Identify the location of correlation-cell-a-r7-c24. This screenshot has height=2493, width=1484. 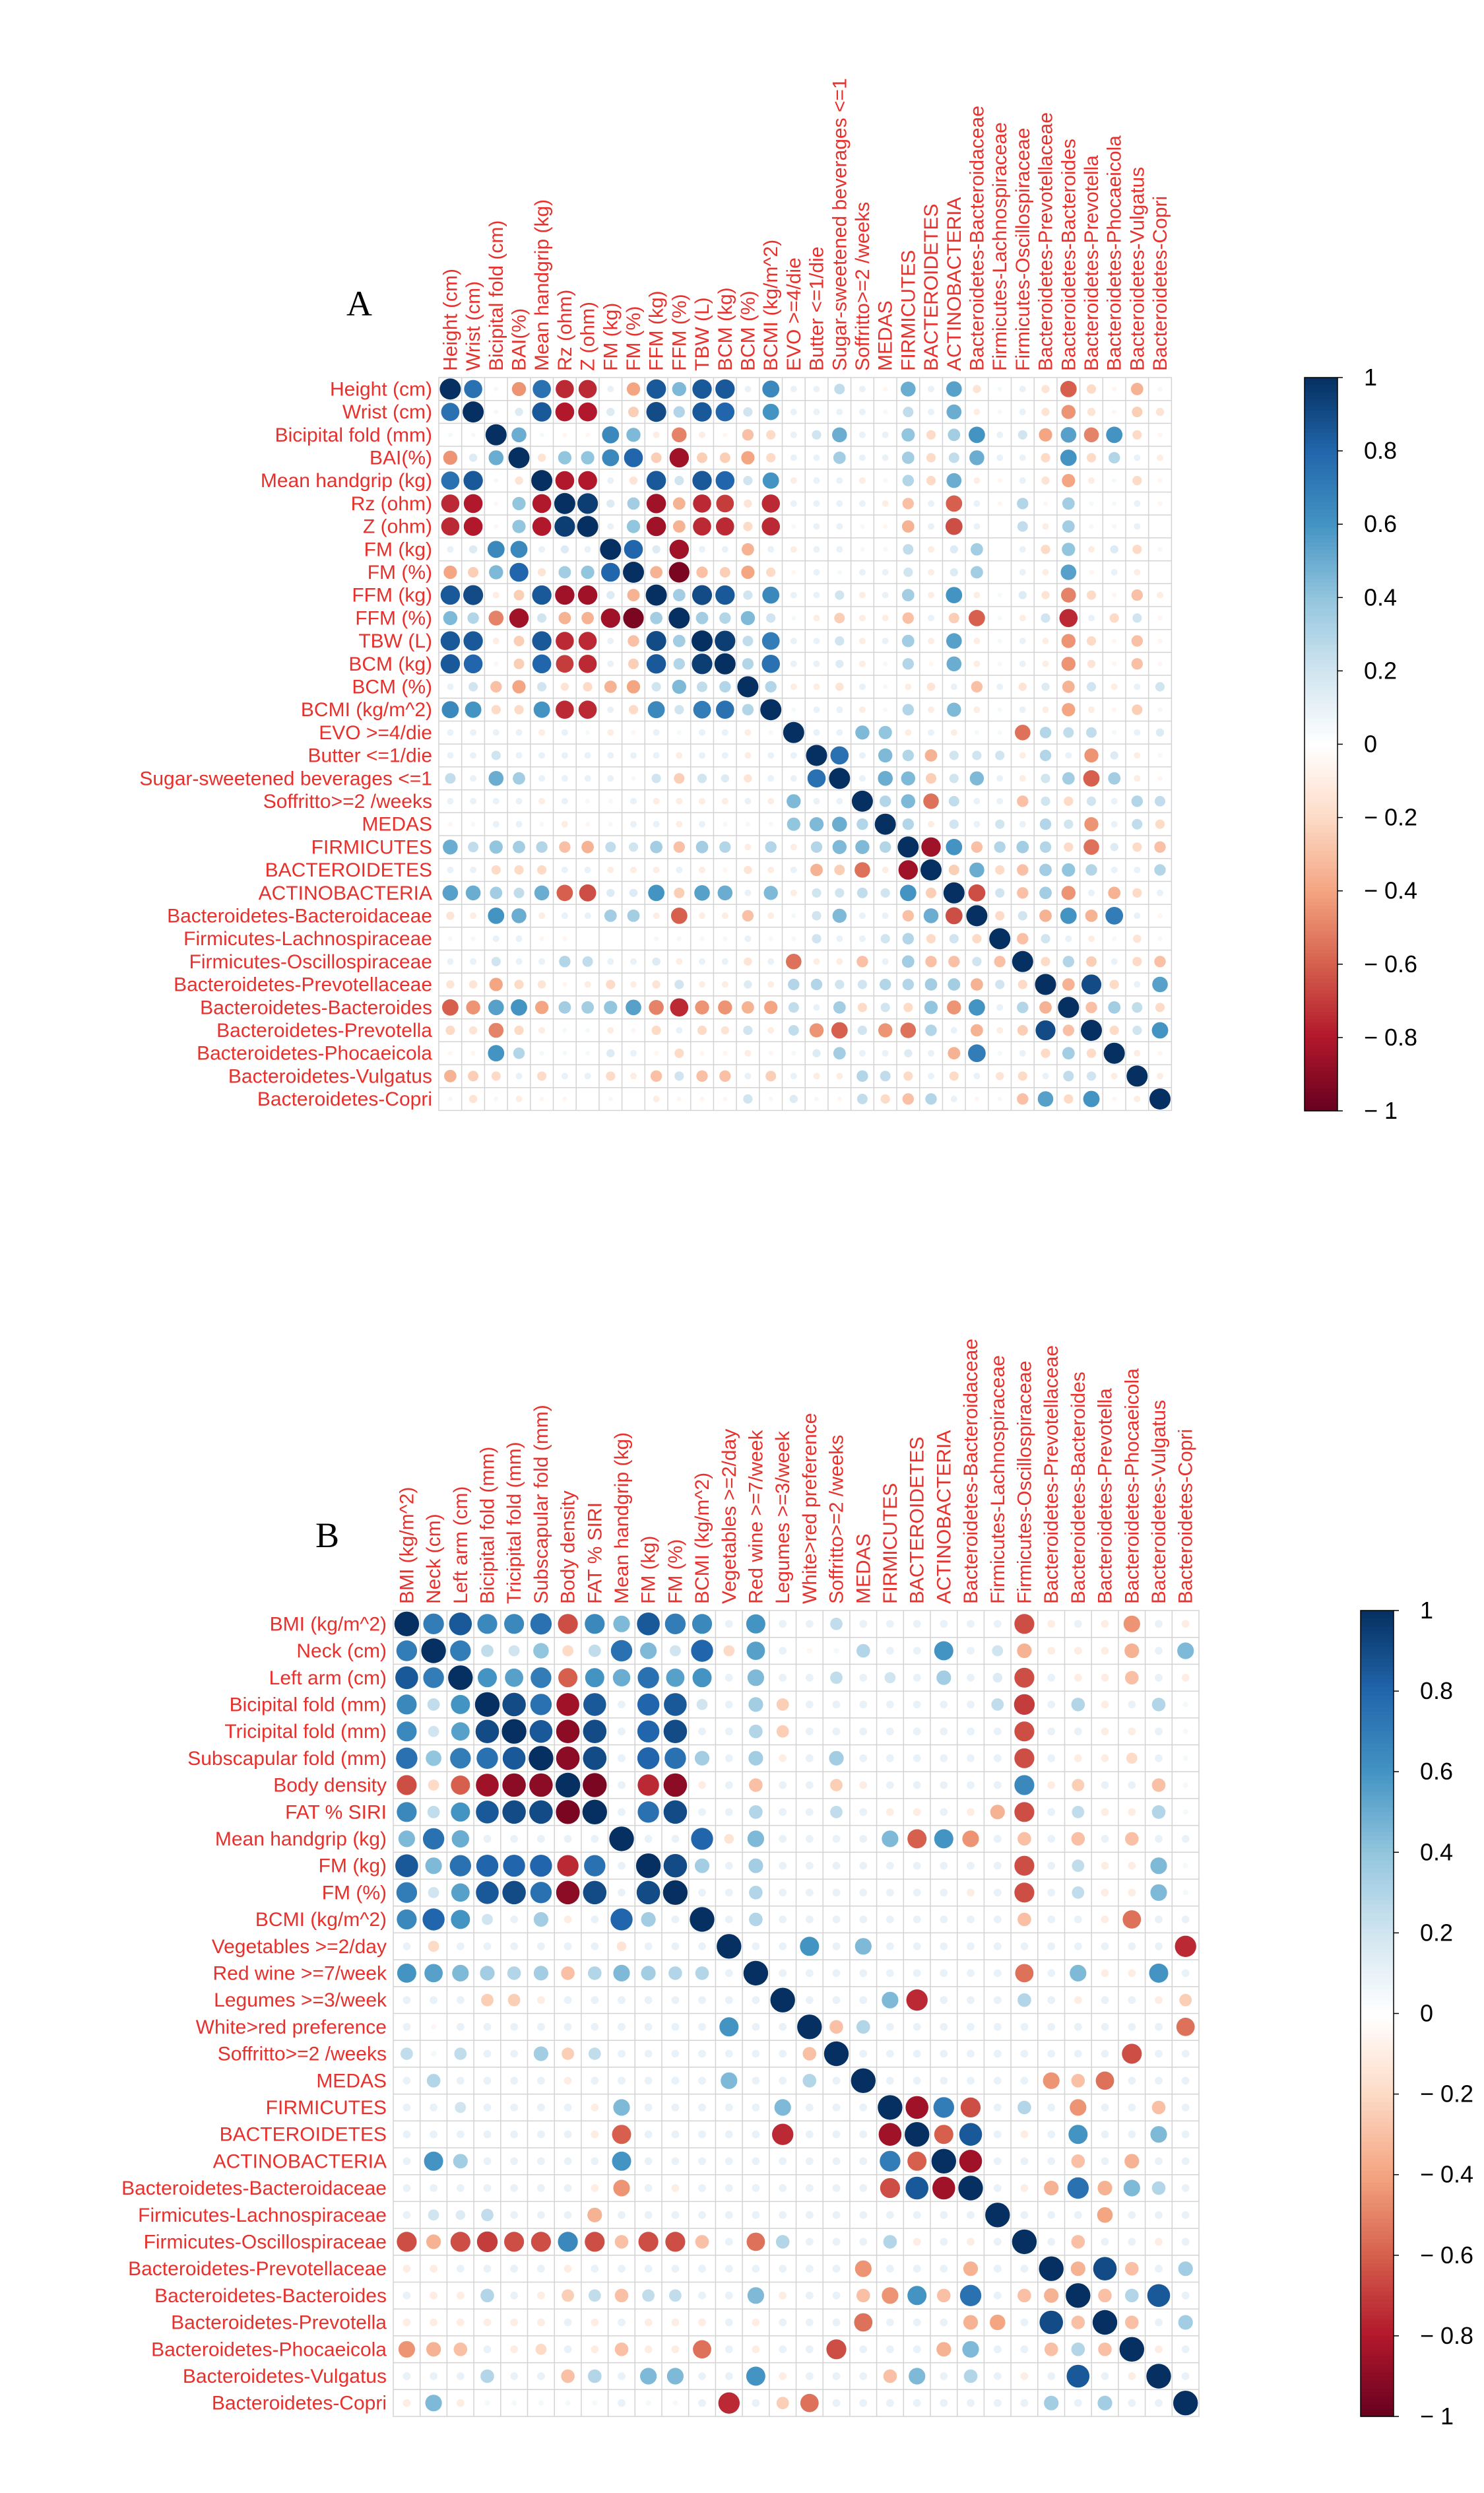
(977, 526).